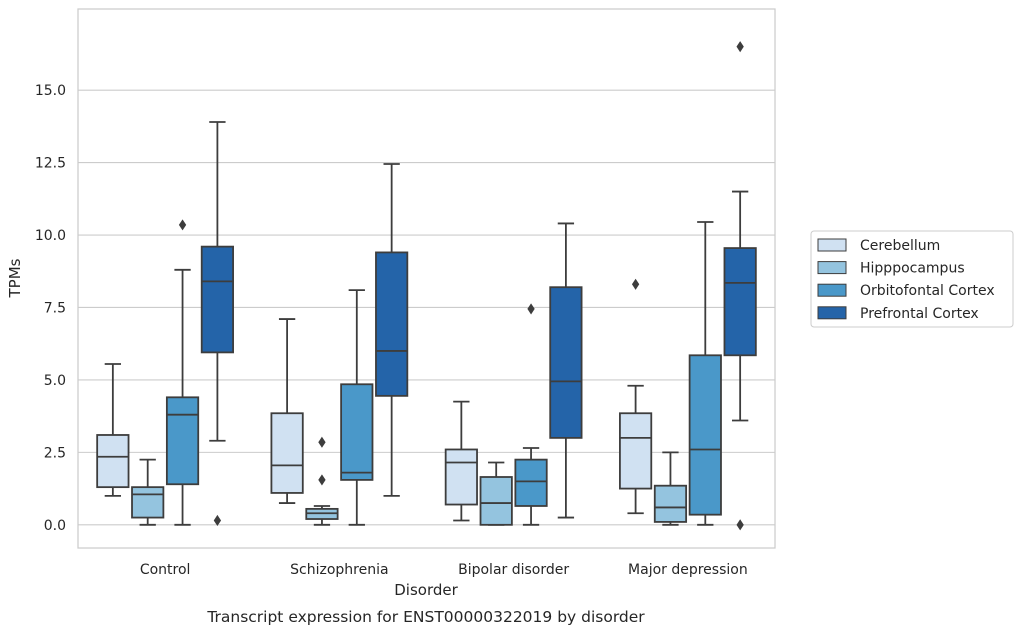 Image resolution: width=1023 pixels, height=634 pixels. I want to click on x-tick-label: Major depression, so click(688, 570).